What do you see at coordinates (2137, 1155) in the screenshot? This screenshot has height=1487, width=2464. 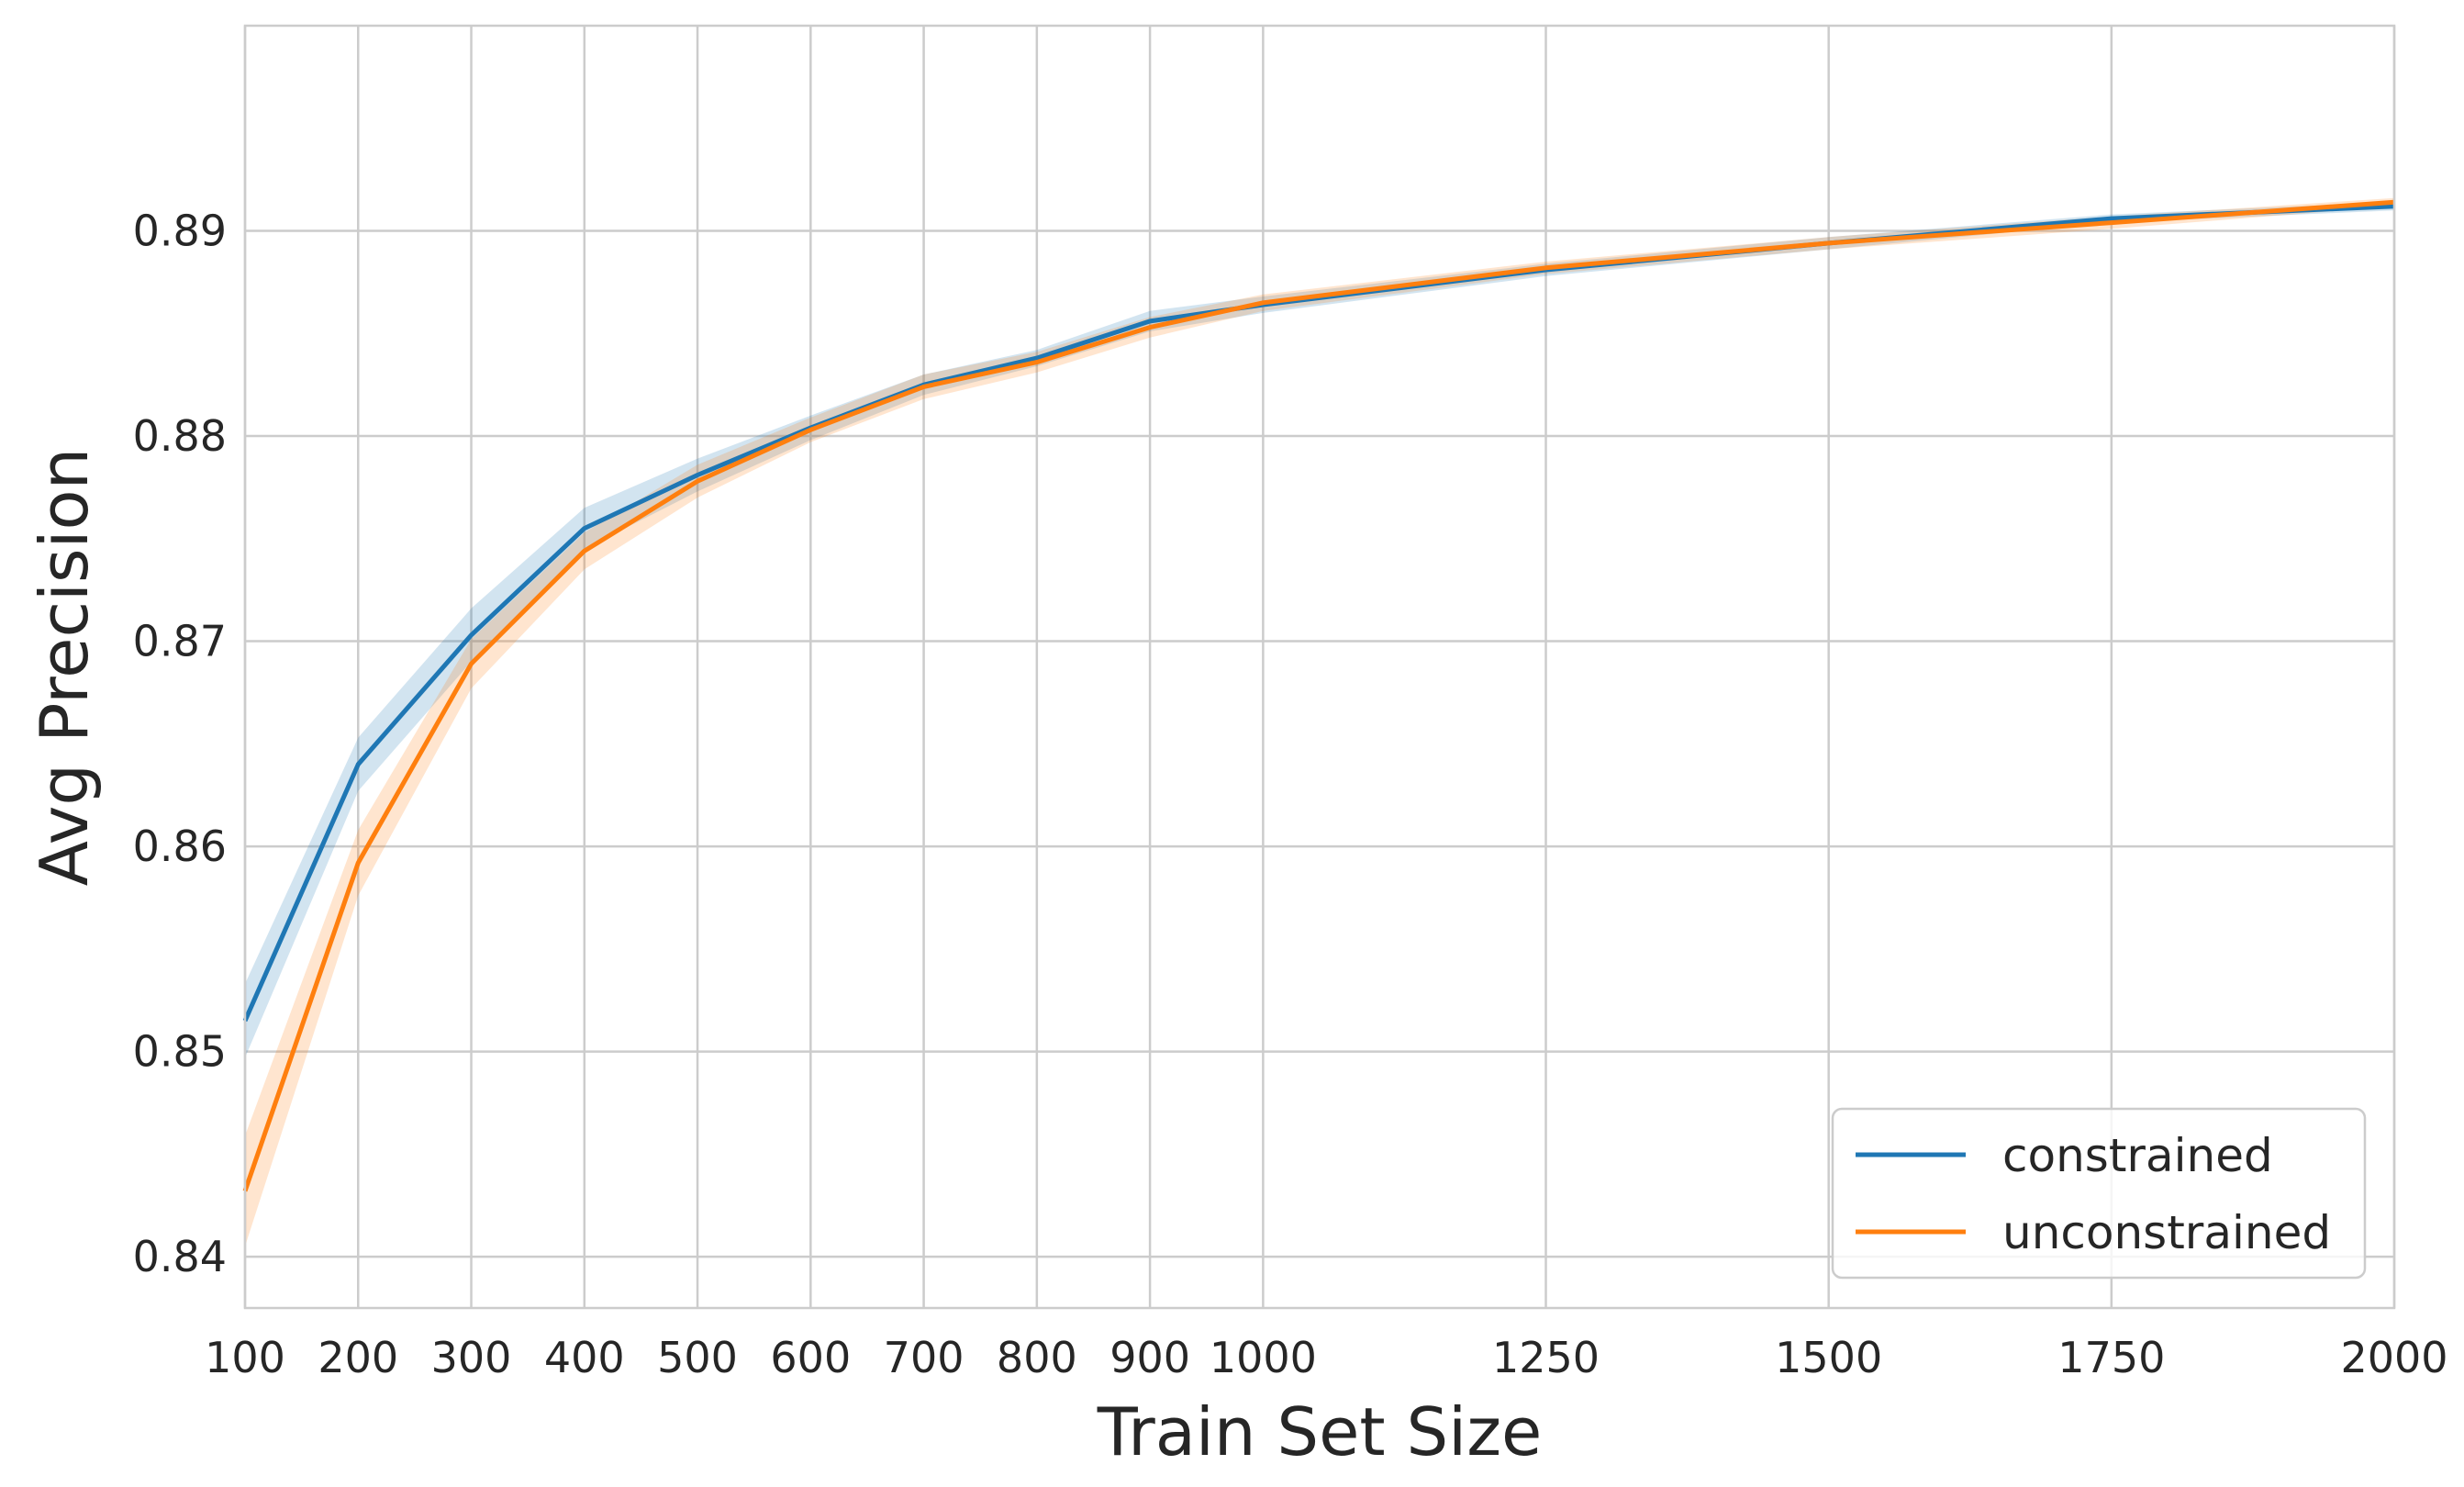 I see `legend-label-constrained: constrained` at bounding box center [2137, 1155].